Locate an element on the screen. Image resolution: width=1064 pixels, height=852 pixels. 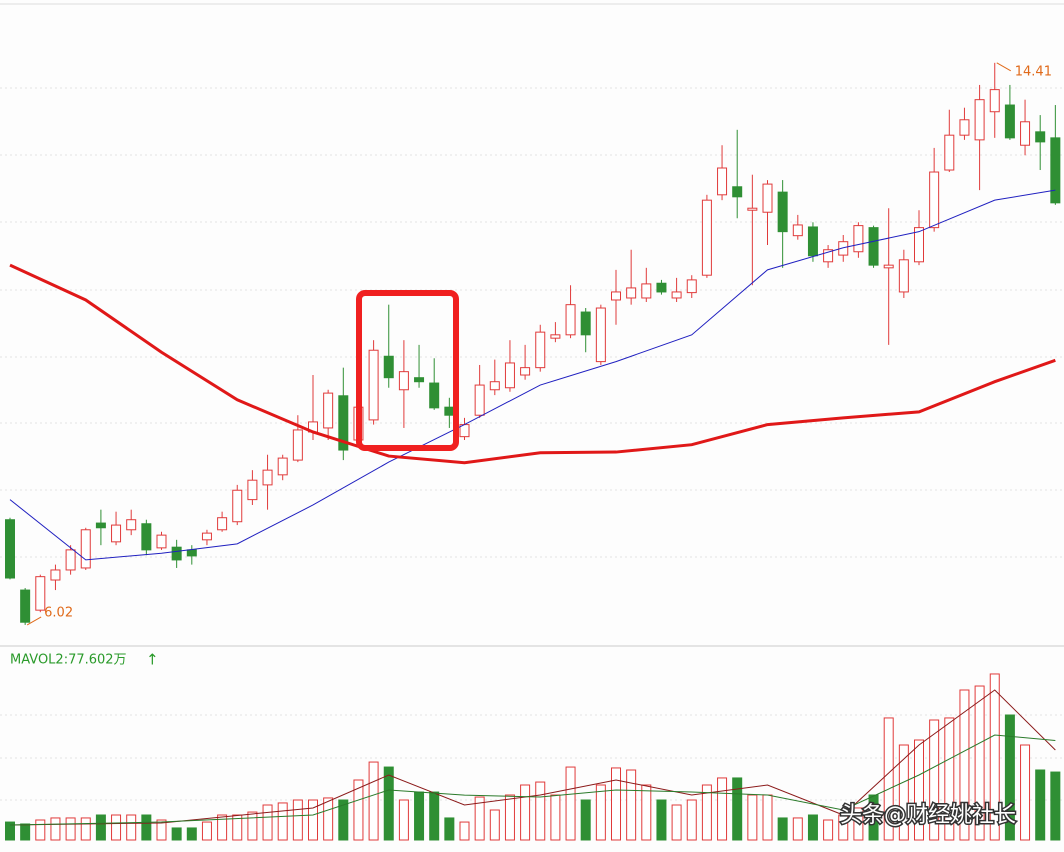
high-label: 14.41 is located at coordinates (1033, 71).